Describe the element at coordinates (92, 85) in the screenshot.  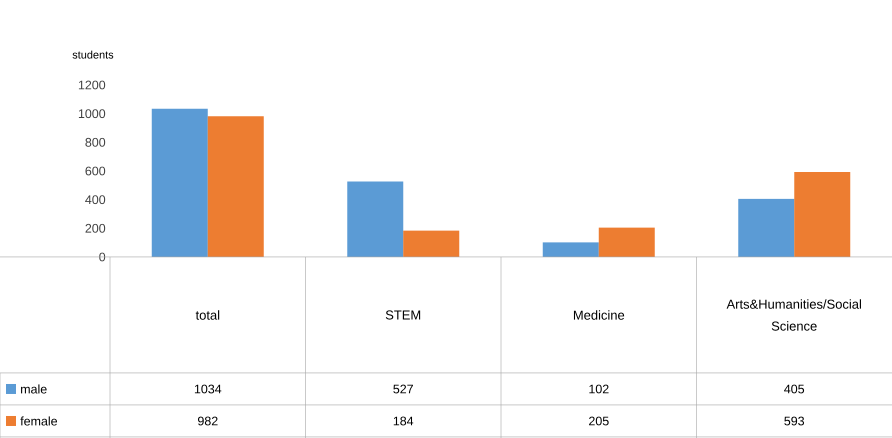
I see `y-tick-label: 1200` at that location.